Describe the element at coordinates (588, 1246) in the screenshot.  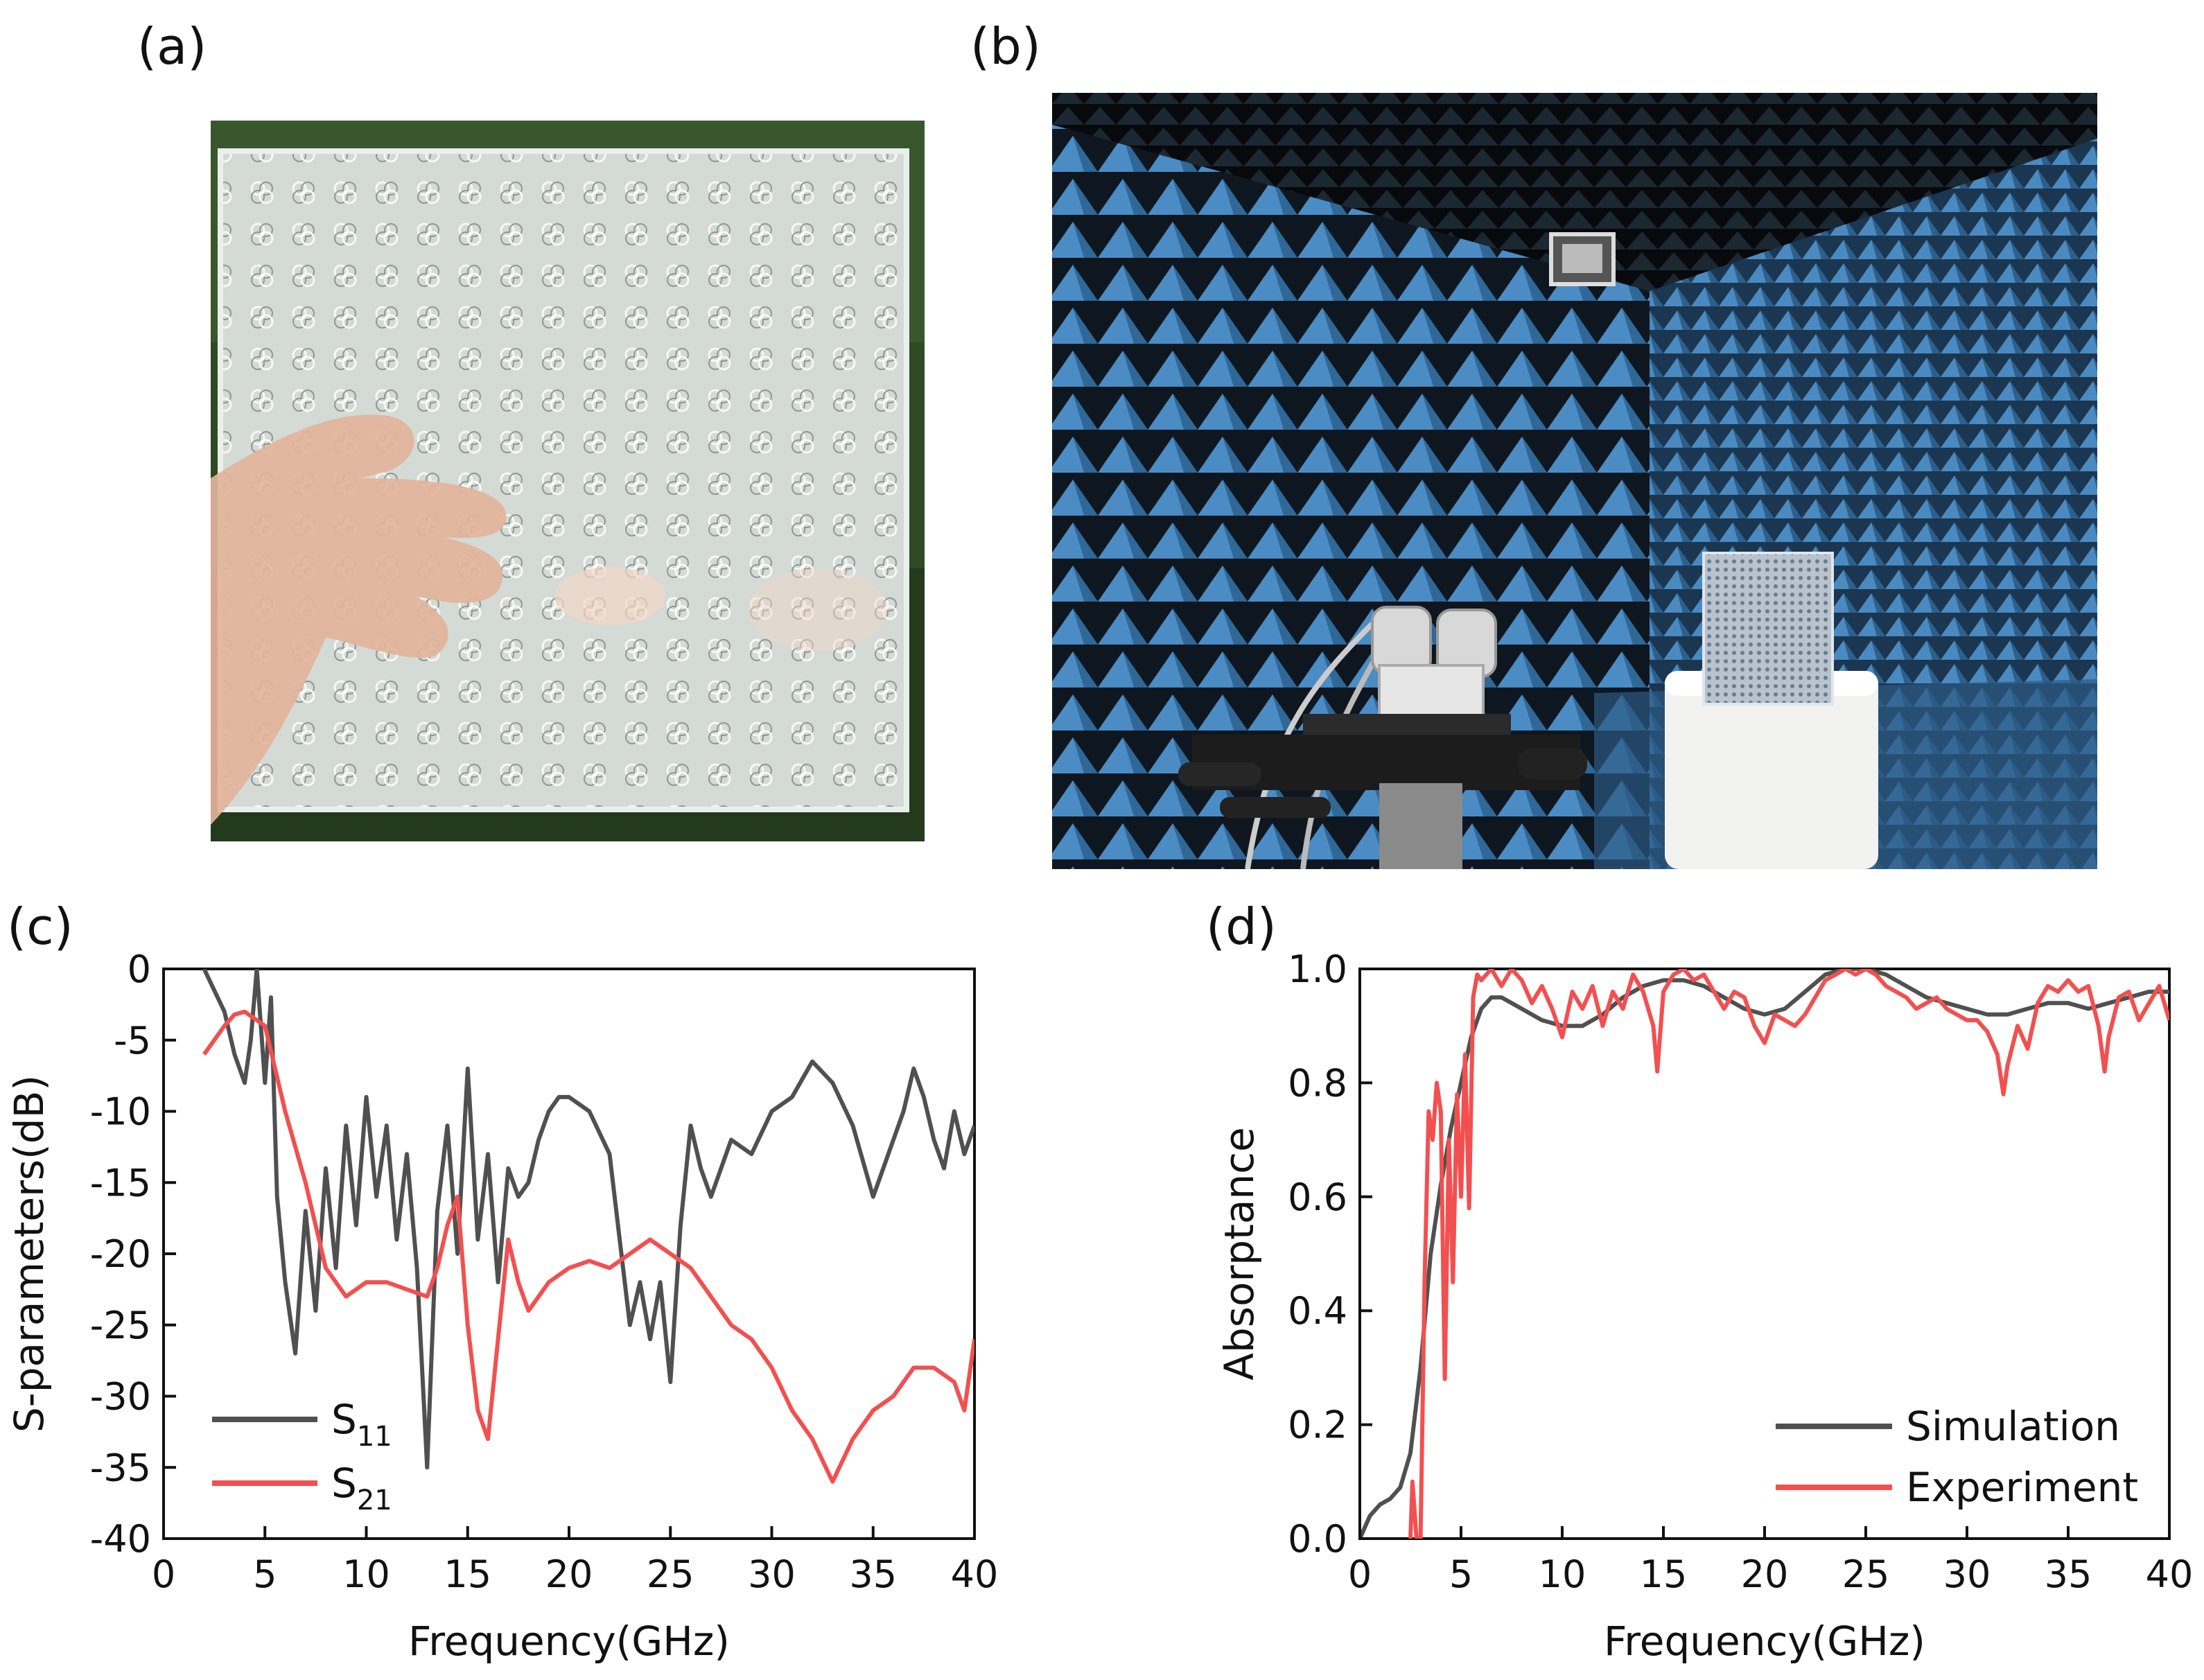
I see `series-s21-line` at that location.